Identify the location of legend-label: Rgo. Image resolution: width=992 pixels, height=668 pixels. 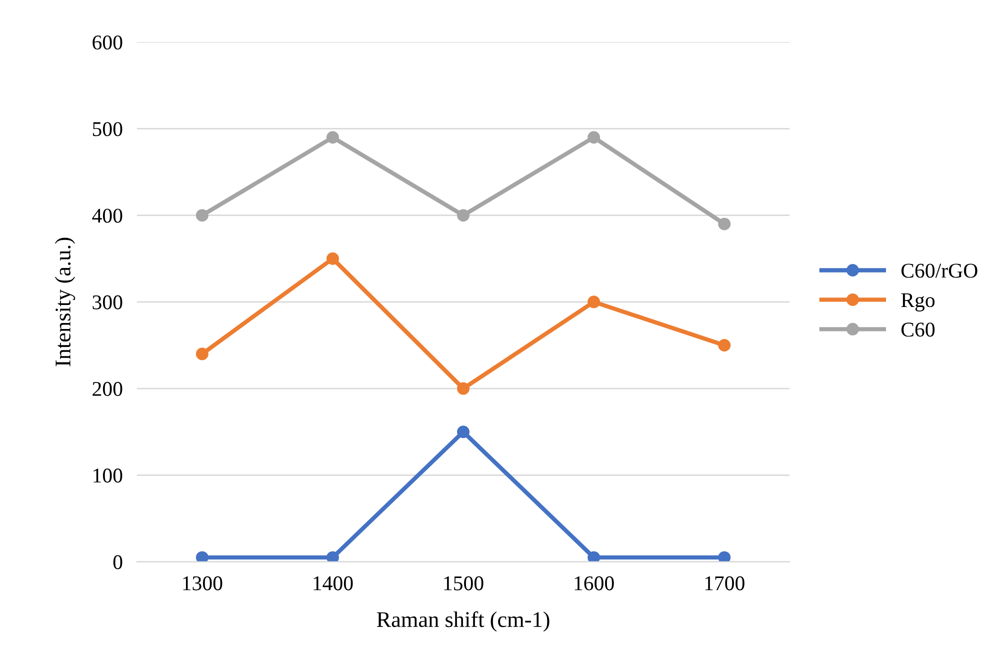
(918, 302).